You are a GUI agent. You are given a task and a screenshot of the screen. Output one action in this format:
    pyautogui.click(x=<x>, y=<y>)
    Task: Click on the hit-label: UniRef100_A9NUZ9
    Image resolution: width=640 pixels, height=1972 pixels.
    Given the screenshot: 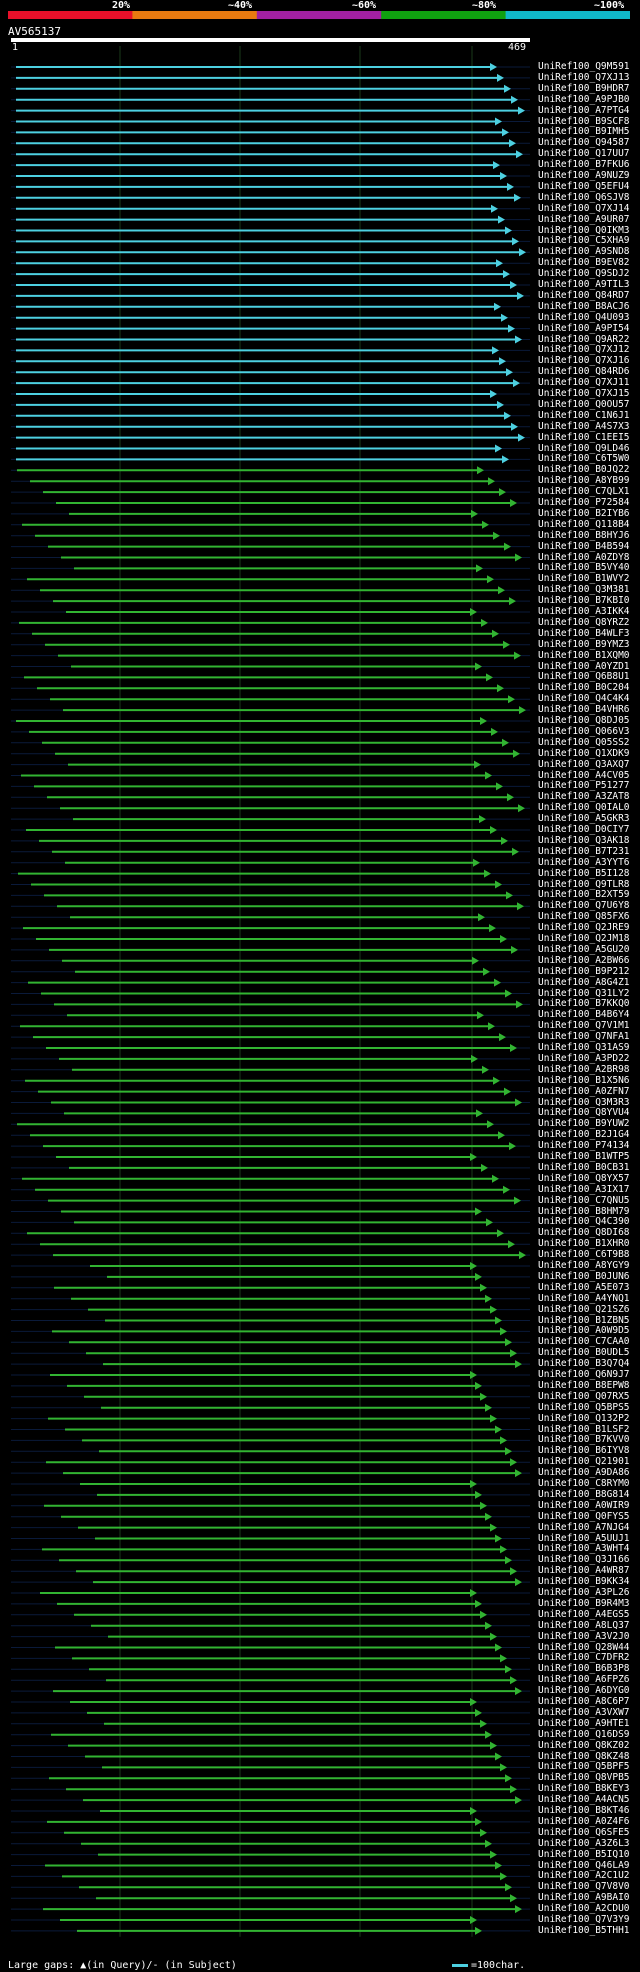 What is the action you would take?
    pyautogui.click(x=584, y=175)
    